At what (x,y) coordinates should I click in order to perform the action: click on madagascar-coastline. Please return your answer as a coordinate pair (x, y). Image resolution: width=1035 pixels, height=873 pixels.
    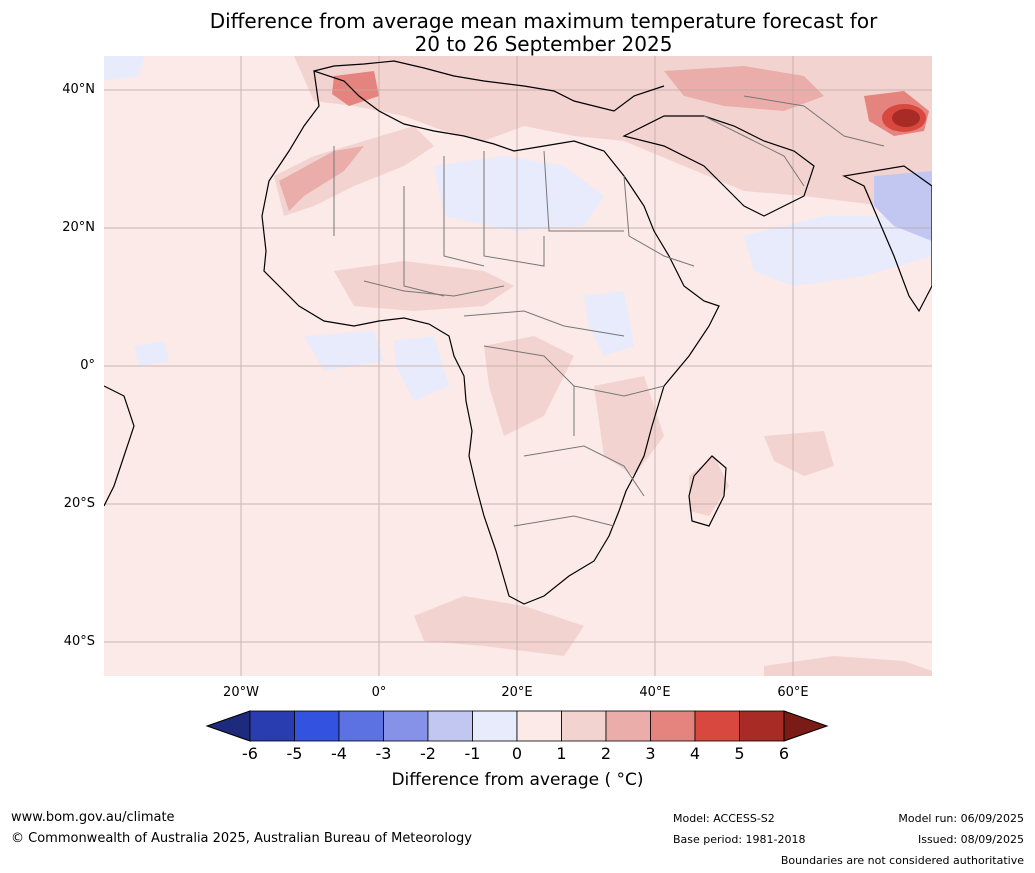
    Looking at the image, I should click on (707, 491).